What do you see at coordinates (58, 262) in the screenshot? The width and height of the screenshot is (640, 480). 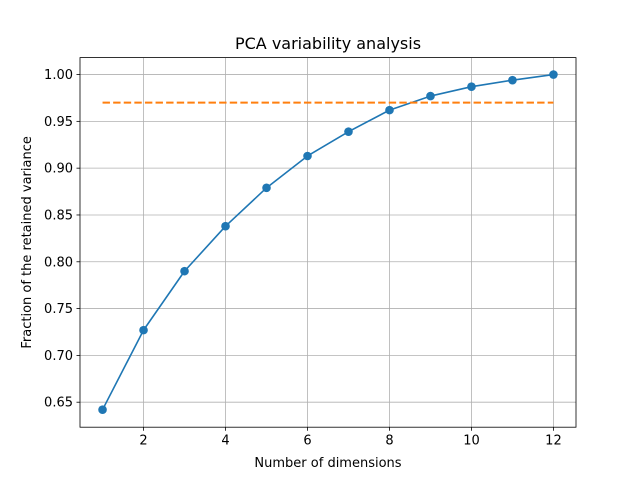 I see `y-tick-label: 0.80` at bounding box center [58, 262].